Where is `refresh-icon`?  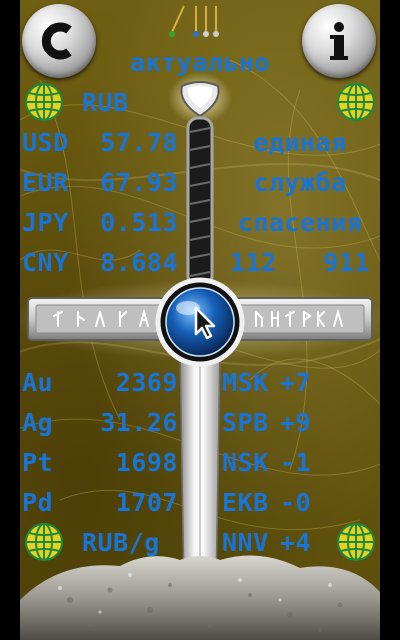 refresh-icon is located at coordinates (56, 41).